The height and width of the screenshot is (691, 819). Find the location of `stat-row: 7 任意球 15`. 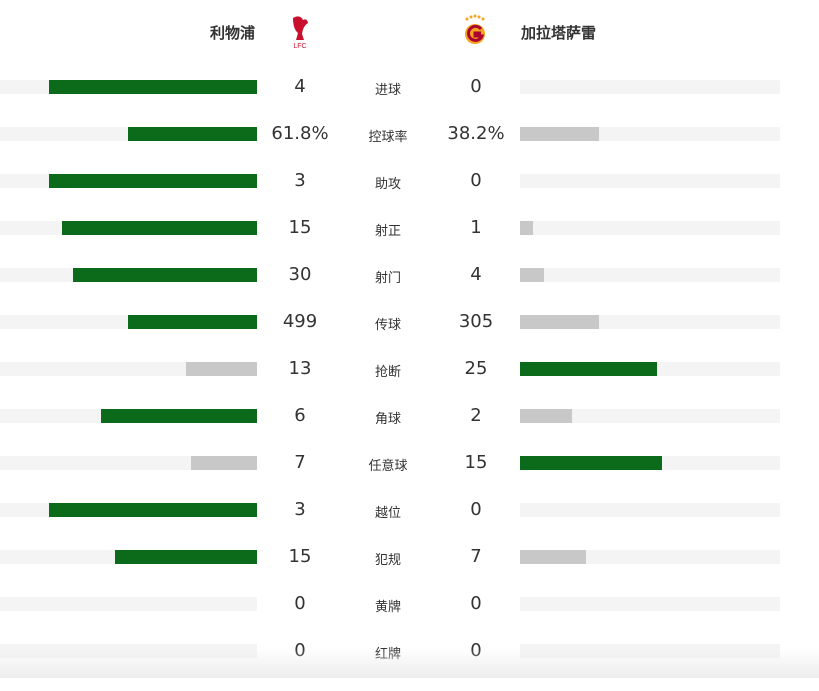

stat-row: 7 任意球 15 is located at coordinates (409, 477).